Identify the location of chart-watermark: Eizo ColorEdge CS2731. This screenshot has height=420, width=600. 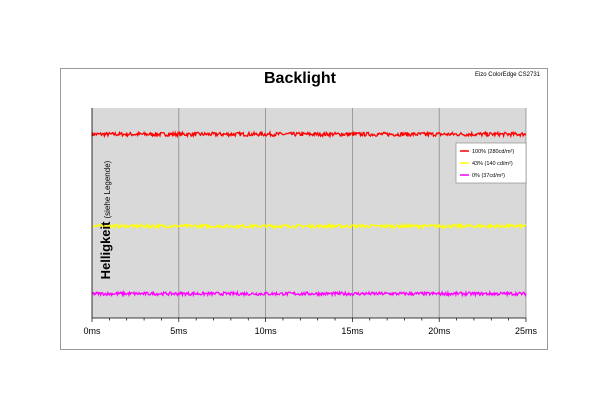
(507, 75).